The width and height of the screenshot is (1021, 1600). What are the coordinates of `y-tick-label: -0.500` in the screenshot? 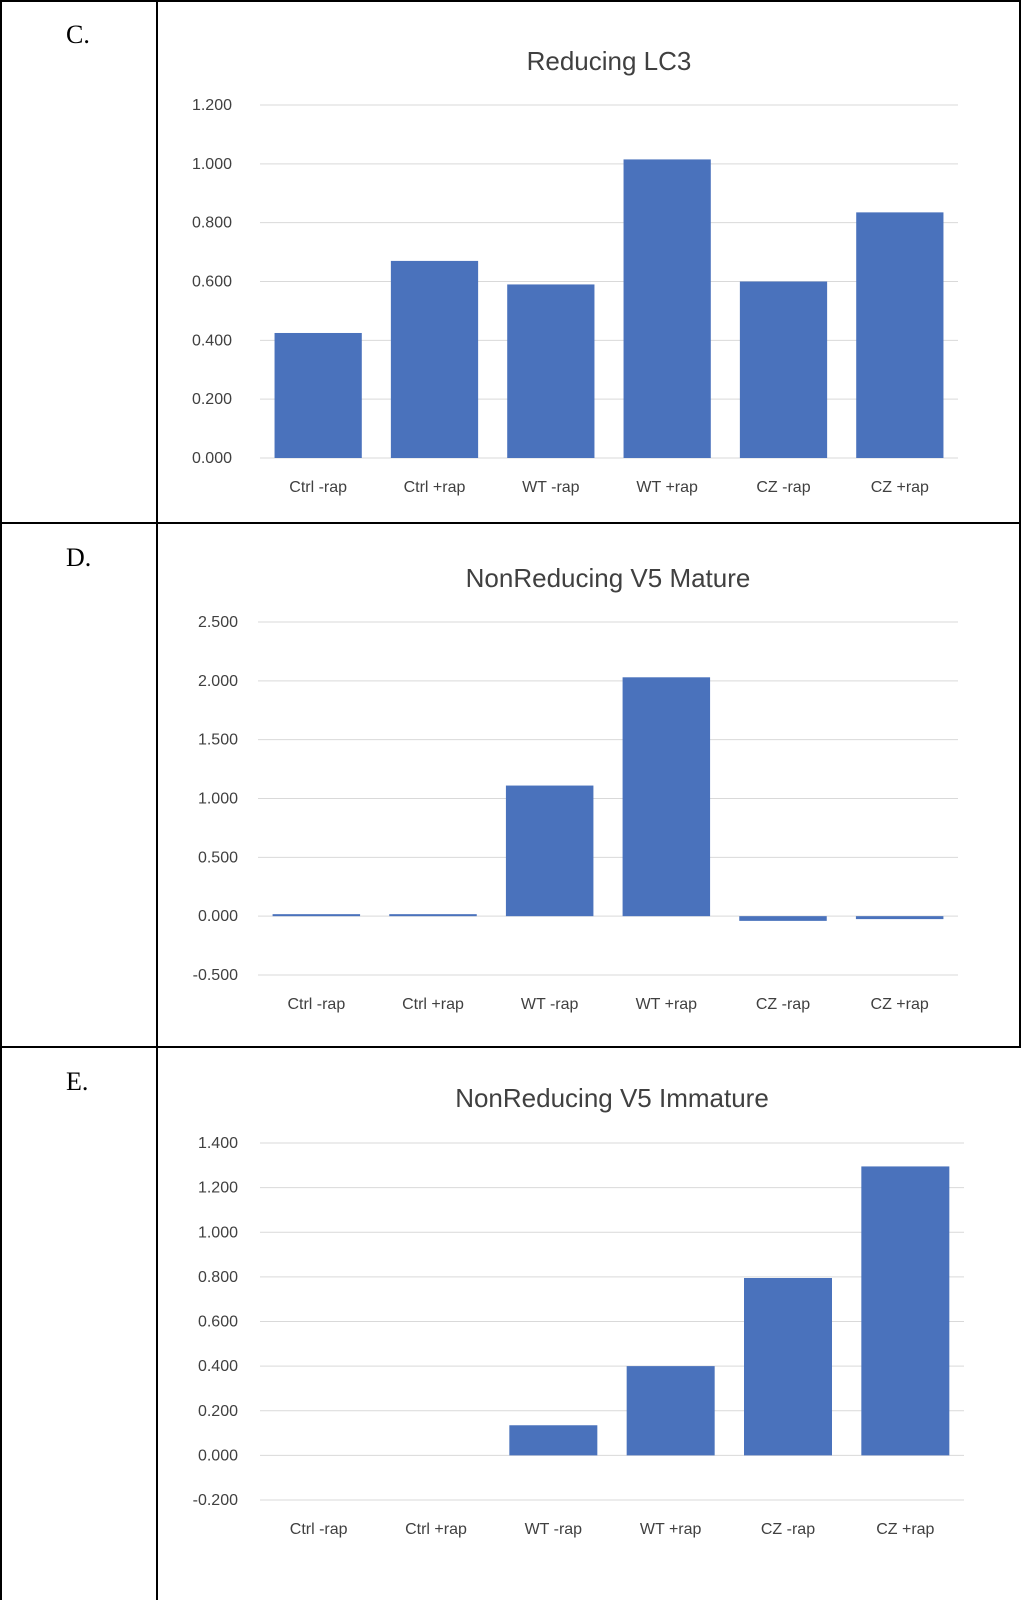 It's located at (215, 975).